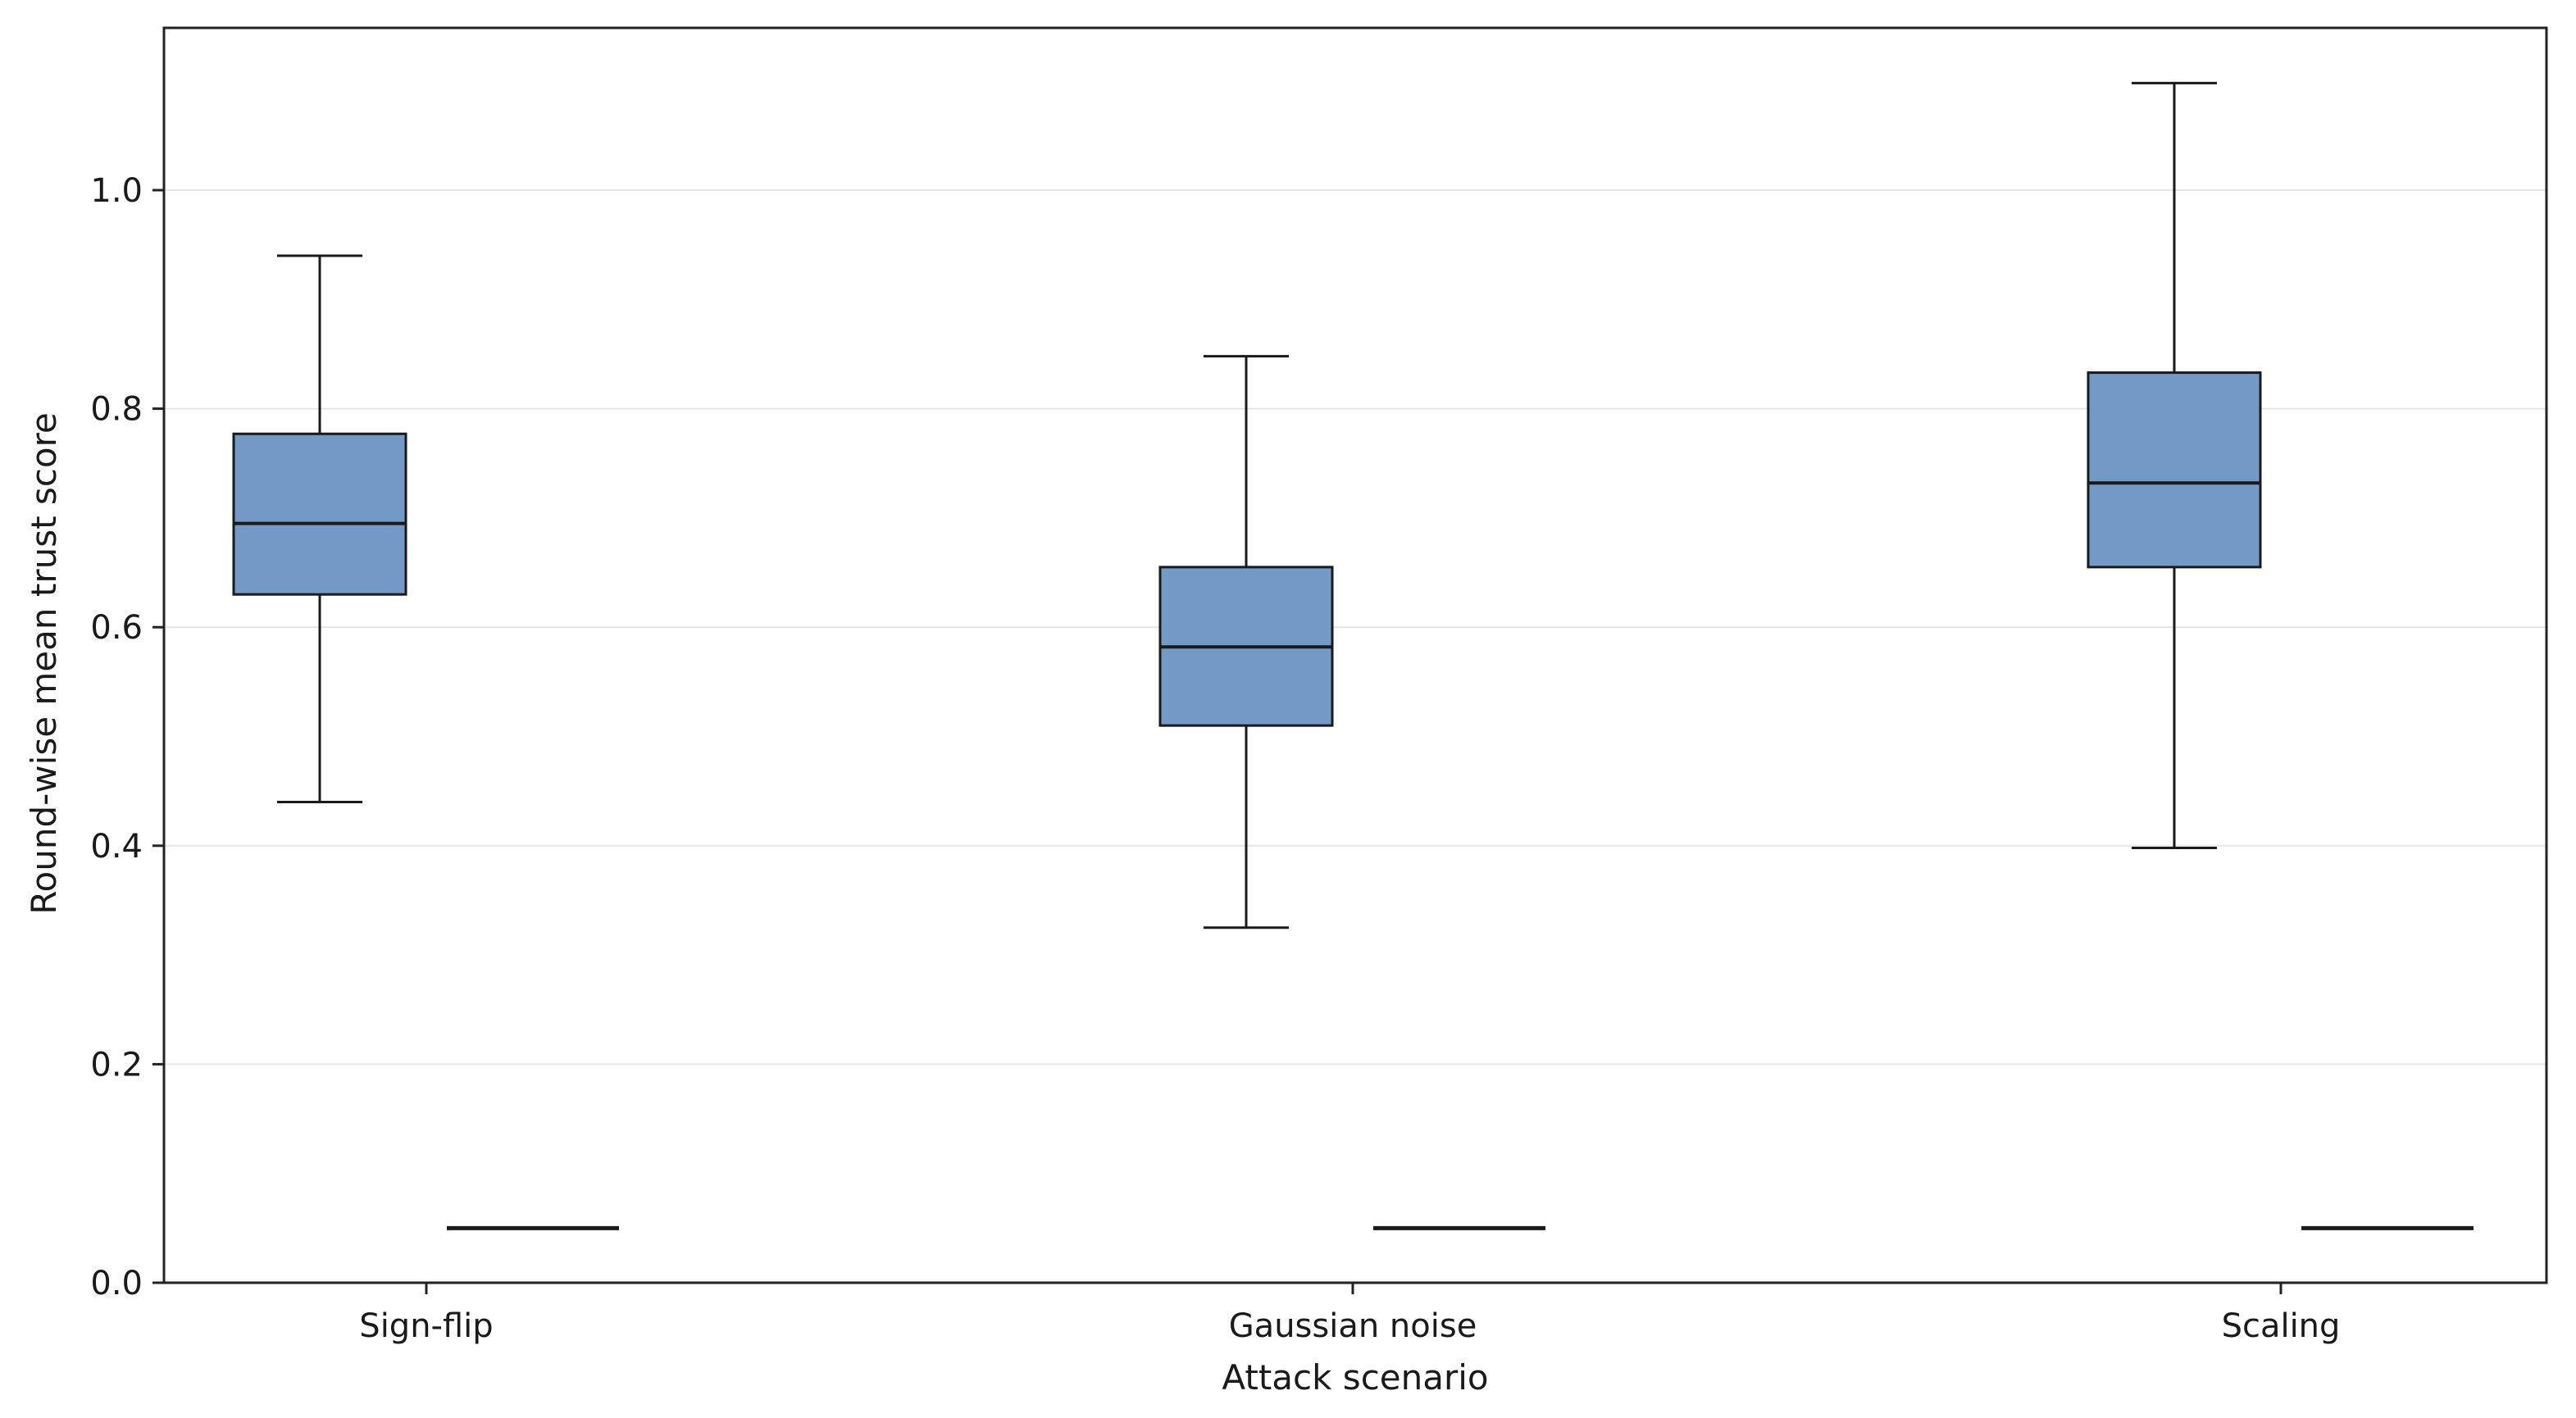  What do you see at coordinates (116, 847) in the screenshot?
I see `y-tick-label: 0.4` at bounding box center [116, 847].